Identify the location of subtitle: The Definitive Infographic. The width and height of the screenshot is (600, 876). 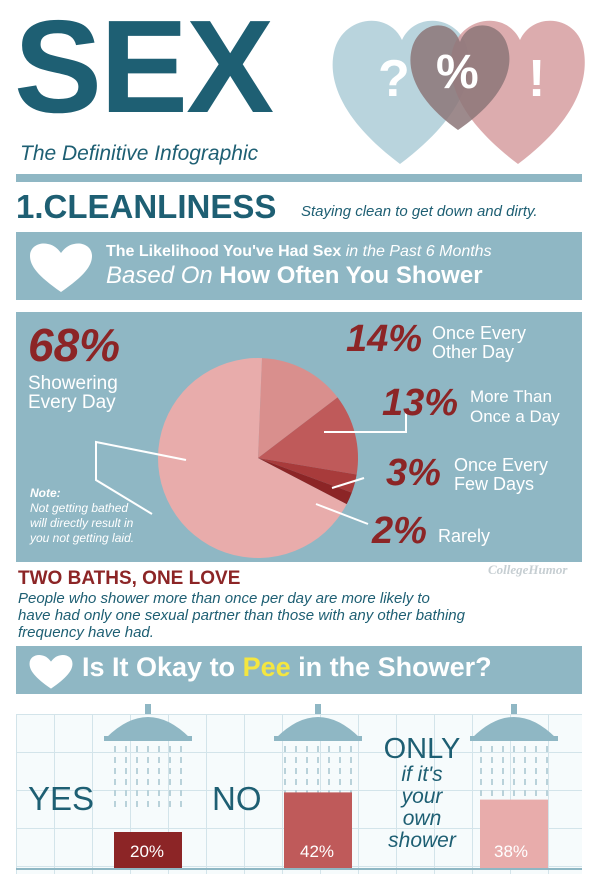
(139, 153).